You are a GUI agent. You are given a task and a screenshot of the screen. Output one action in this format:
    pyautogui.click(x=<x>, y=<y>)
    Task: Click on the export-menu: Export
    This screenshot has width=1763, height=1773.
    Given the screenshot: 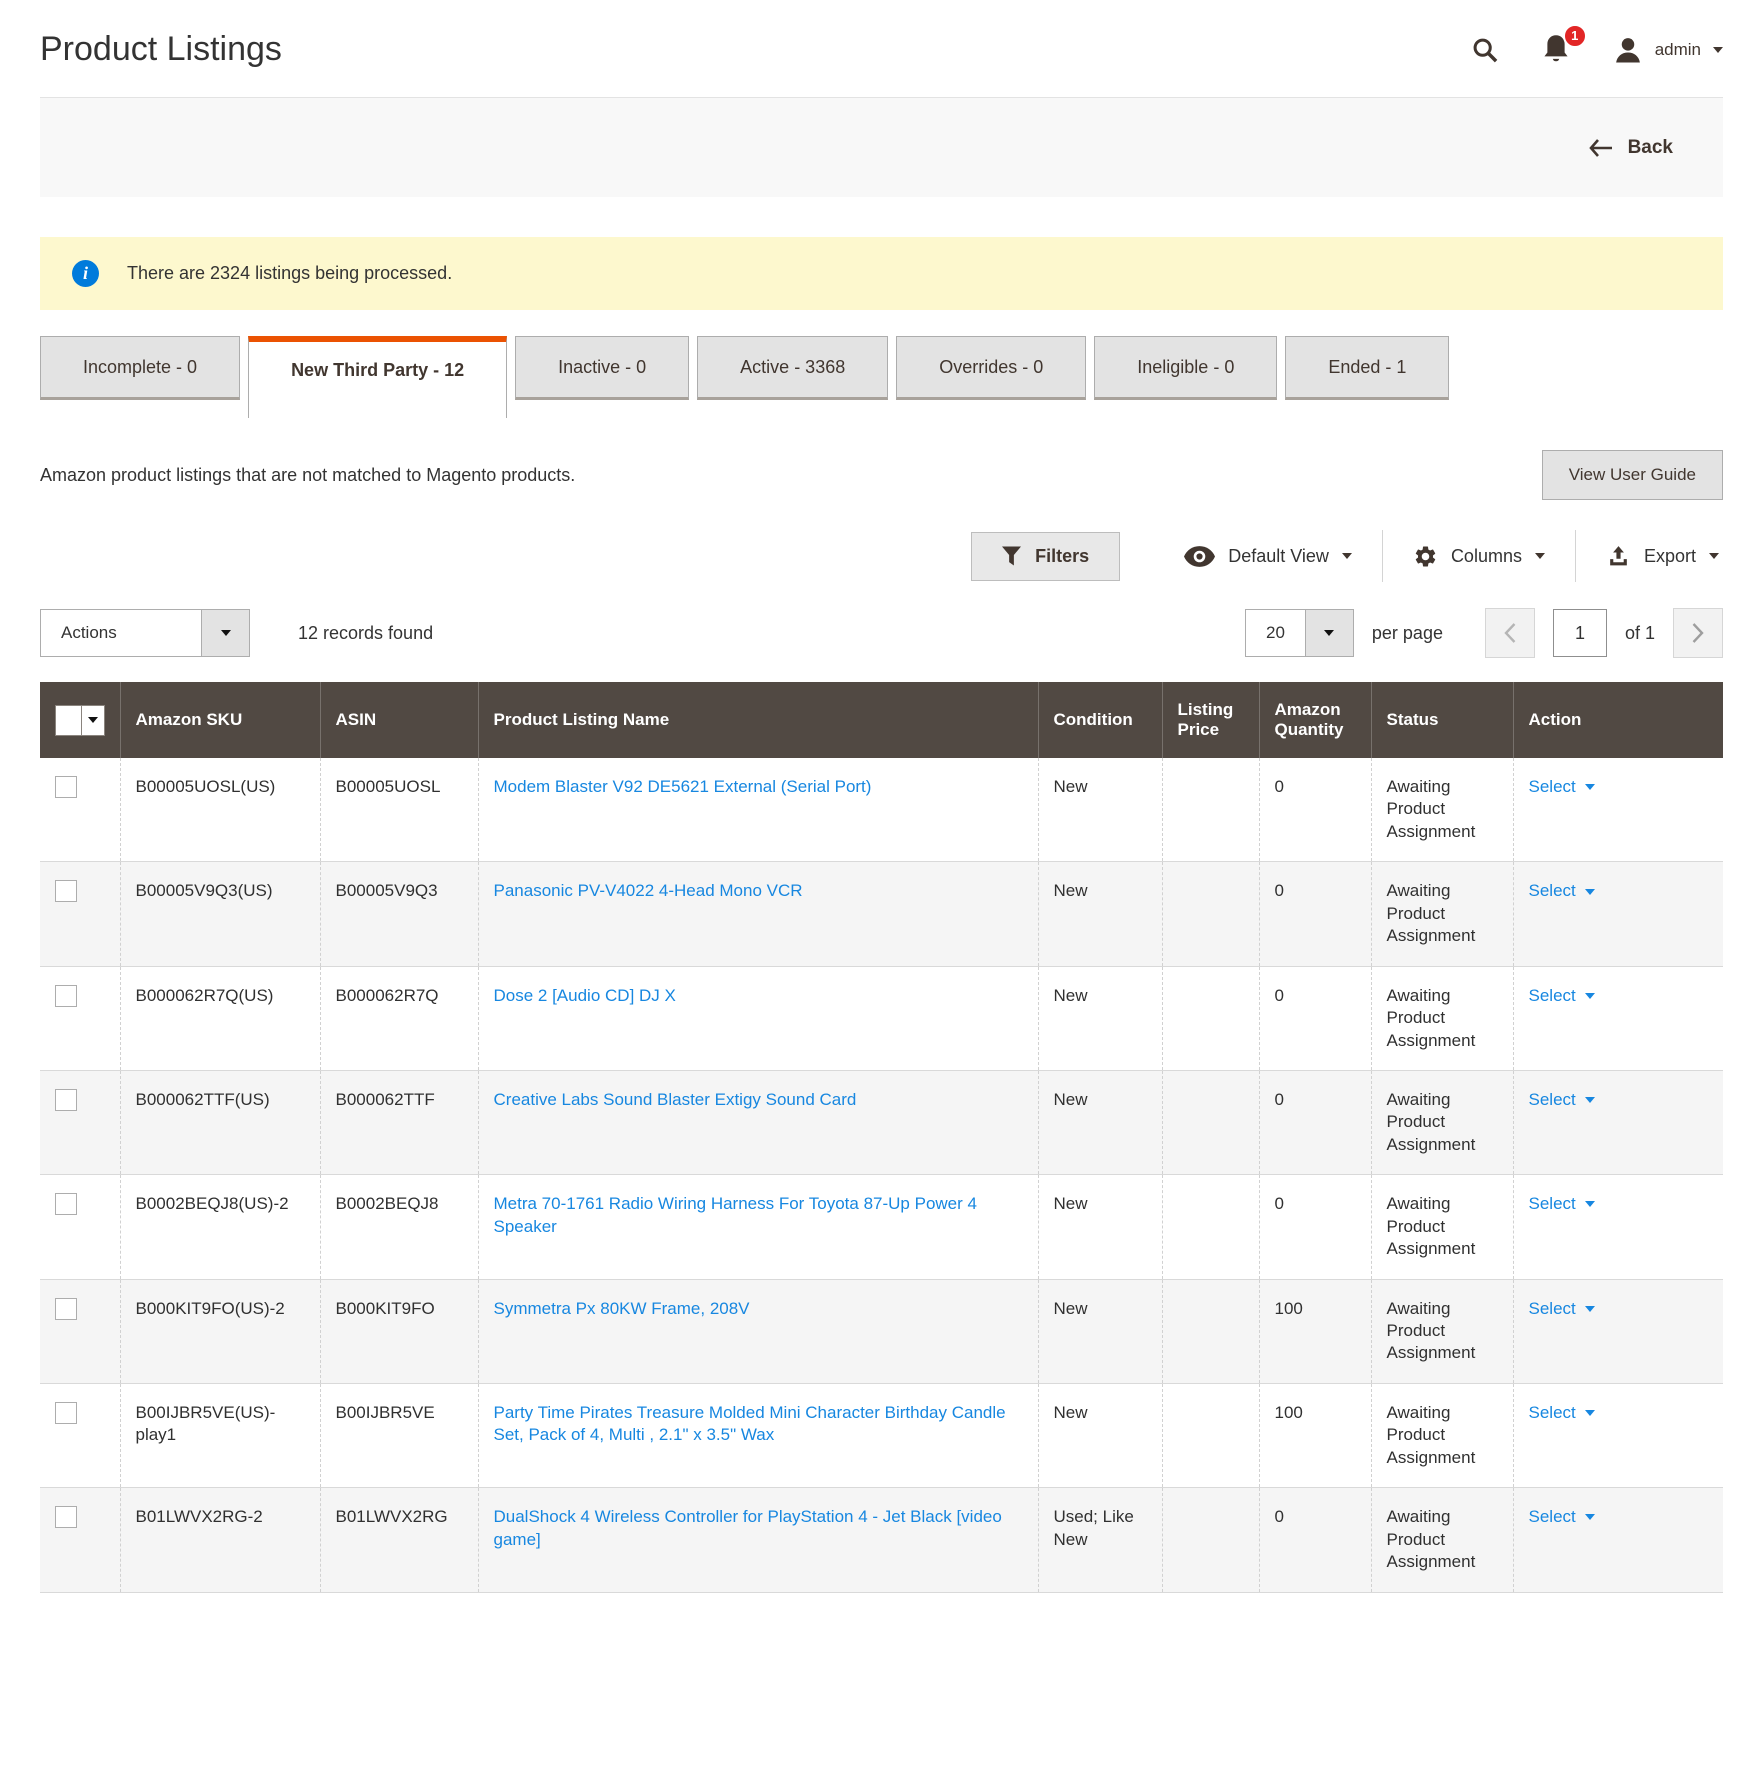 What is the action you would take?
    pyautogui.click(x=1649, y=556)
    